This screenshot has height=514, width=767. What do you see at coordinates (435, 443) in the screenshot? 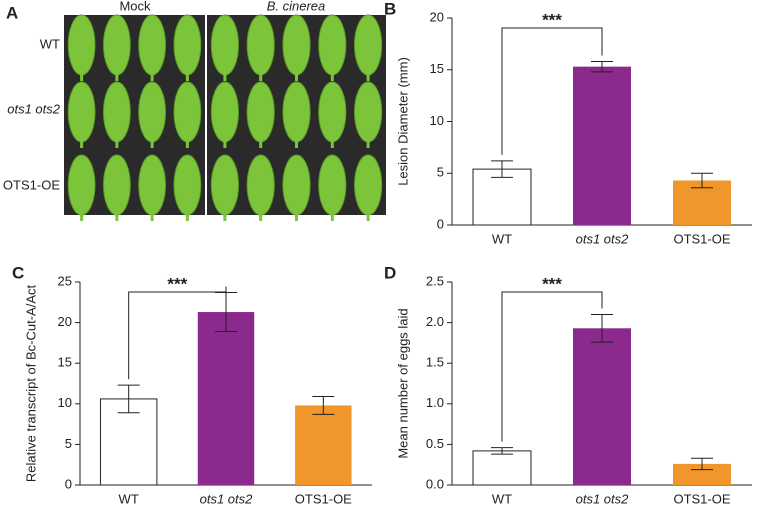
I see `y-tick-label: 0.5` at bounding box center [435, 443].